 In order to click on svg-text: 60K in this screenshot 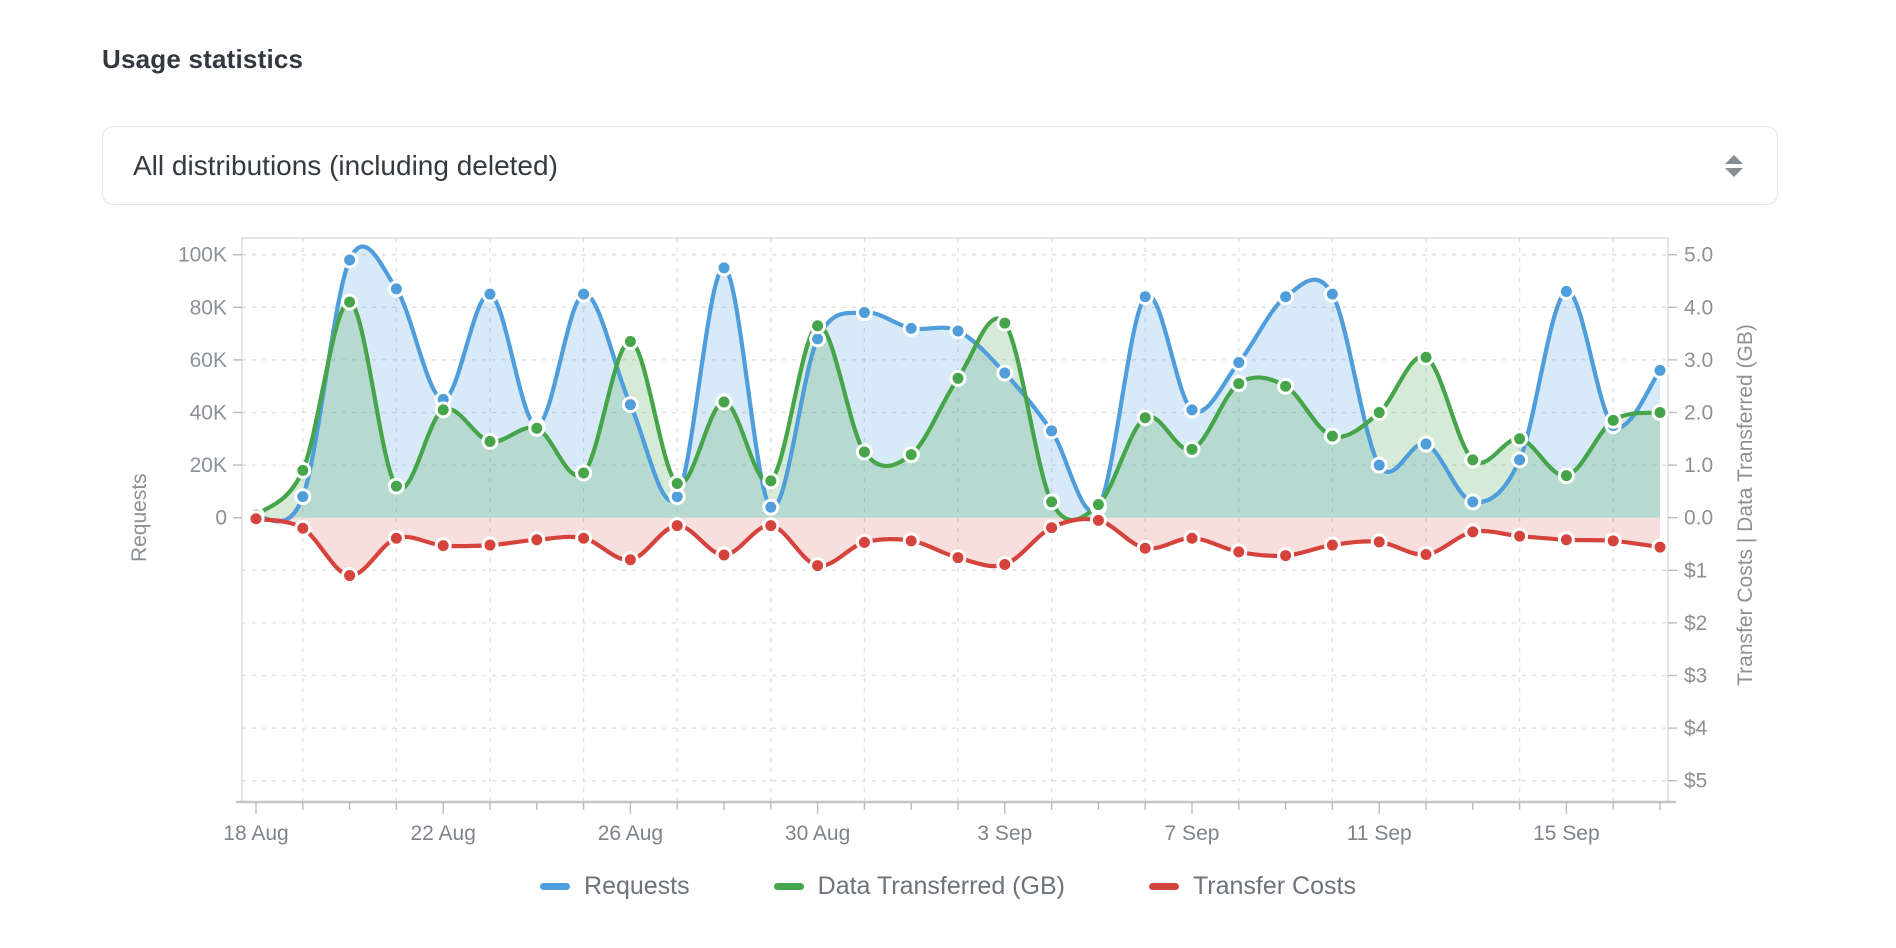, I will do `click(208, 360)`.